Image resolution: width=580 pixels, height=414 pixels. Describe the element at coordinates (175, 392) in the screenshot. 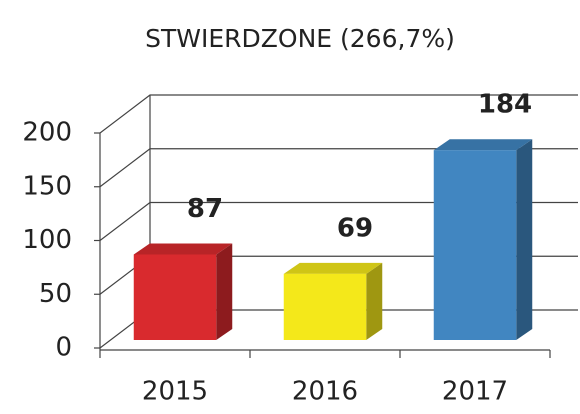

I see `x-tick-label: 2015` at that location.